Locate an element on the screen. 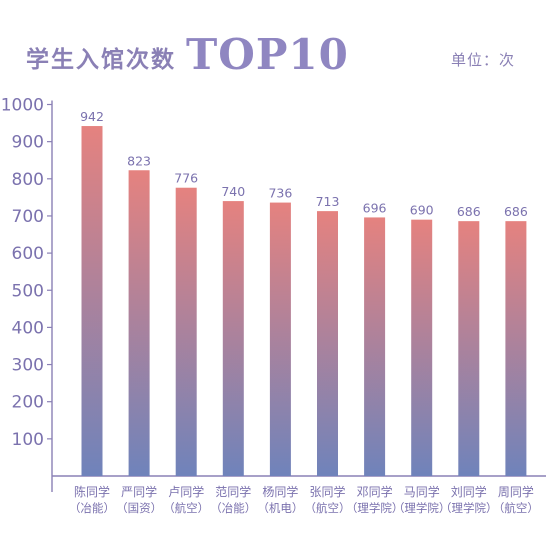 The image size is (550, 556). x-tick-label-name: 严同学 is located at coordinates (139, 491).